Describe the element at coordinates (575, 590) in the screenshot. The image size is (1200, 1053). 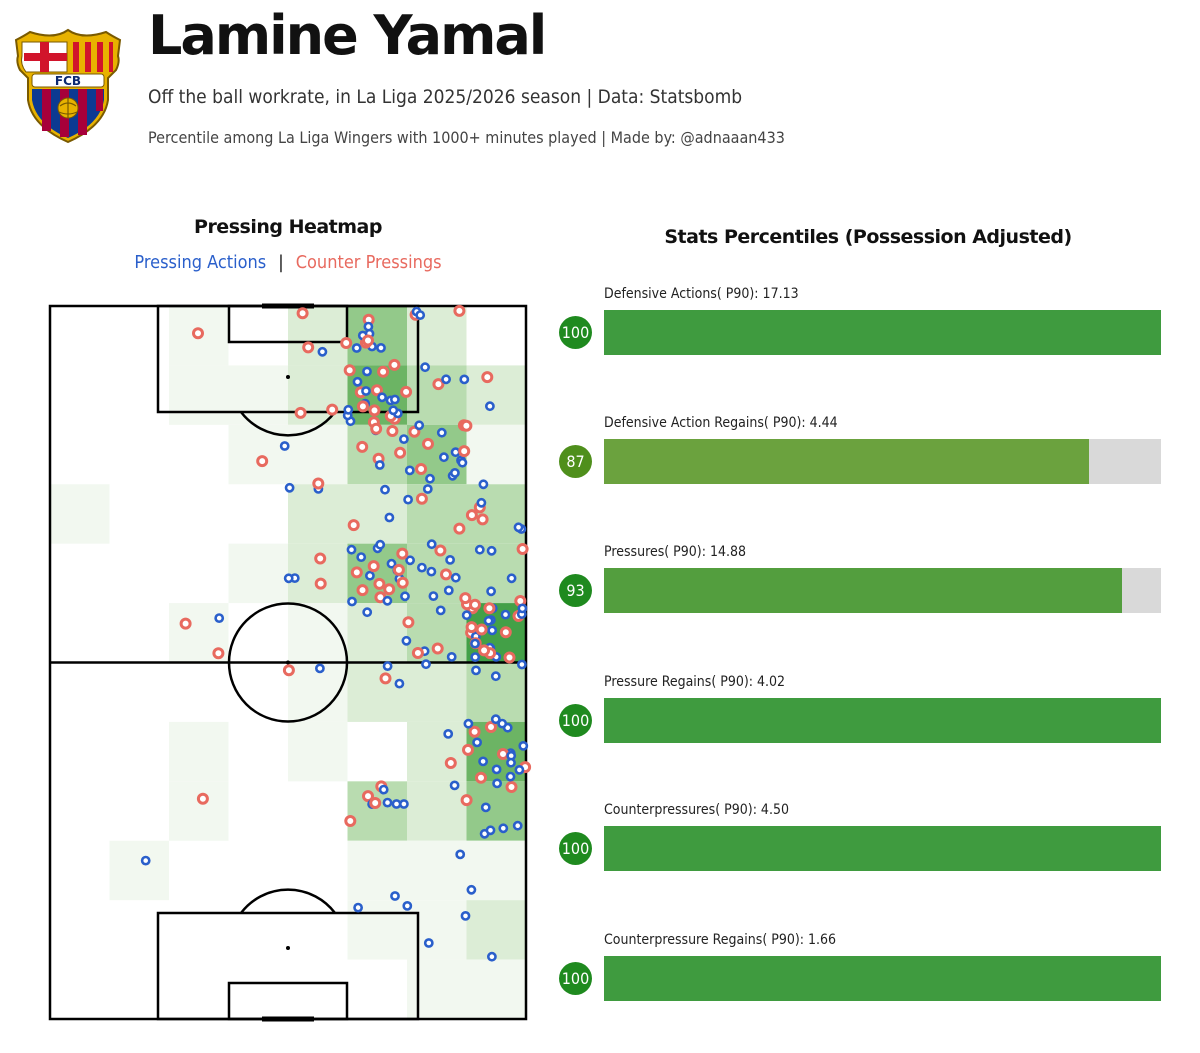
I see `percentile-badge: 93` at that location.